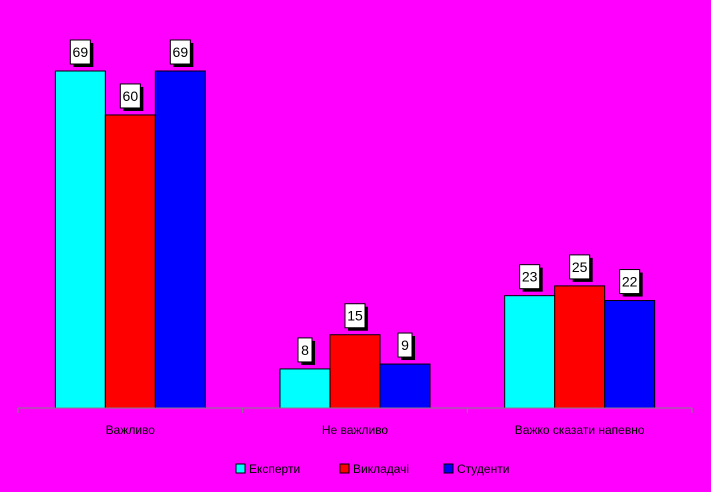 The width and height of the screenshot is (711, 492). Describe the element at coordinates (131, 430) in the screenshot. I see `x-tick-label-1: Важливо` at that location.